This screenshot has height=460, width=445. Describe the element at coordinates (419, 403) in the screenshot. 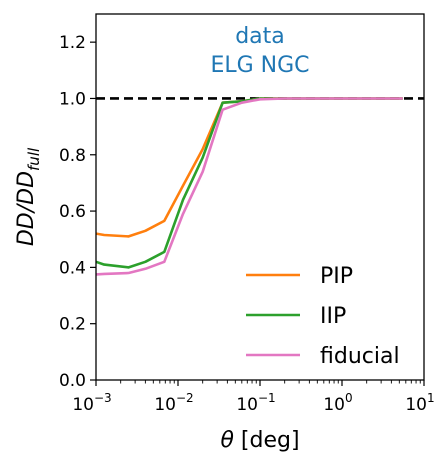

I see `x-tick-label: 10¹` at that location.